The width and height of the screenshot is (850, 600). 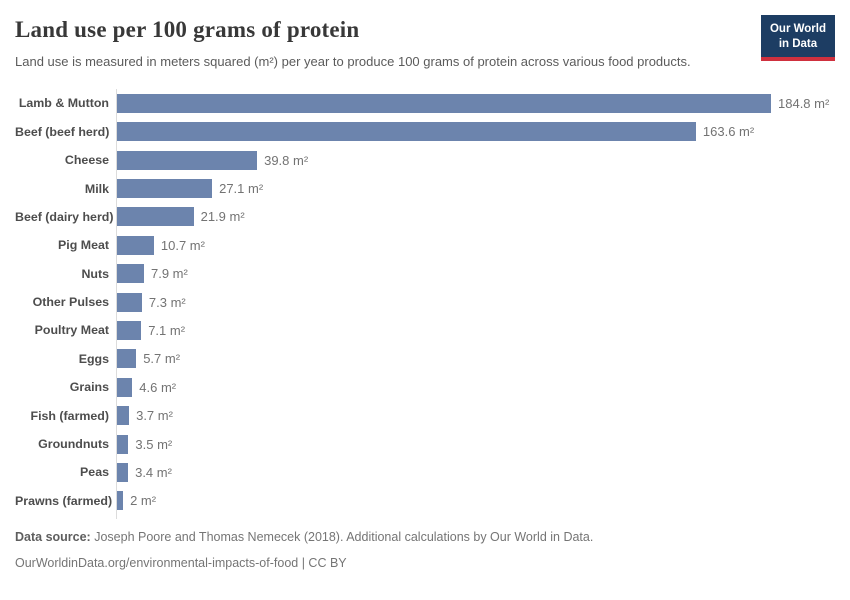 What do you see at coordinates (64, 216) in the screenshot?
I see `category-label: Beef (dairy herd)` at bounding box center [64, 216].